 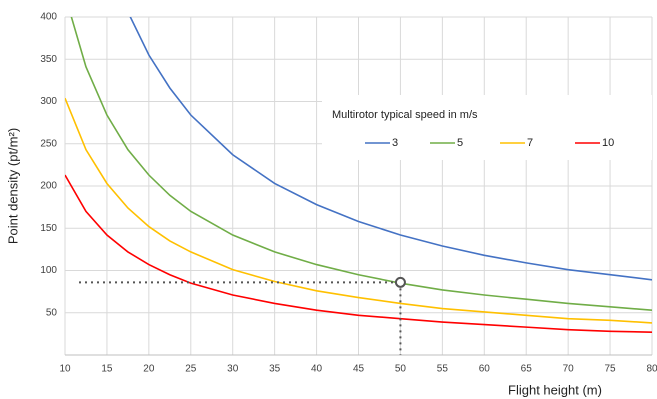 What do you see at coordinates (608, 143) in the screenshot?
I see `legend-label: 10` at bounding box center [608, 143].